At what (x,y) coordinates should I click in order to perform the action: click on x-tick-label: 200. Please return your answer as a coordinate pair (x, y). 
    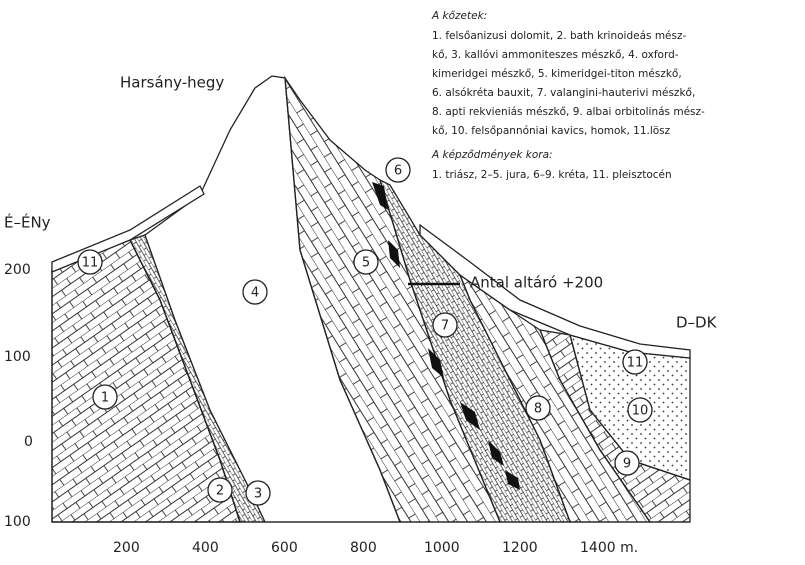
    Looking at the image, I should click on (126, 548).